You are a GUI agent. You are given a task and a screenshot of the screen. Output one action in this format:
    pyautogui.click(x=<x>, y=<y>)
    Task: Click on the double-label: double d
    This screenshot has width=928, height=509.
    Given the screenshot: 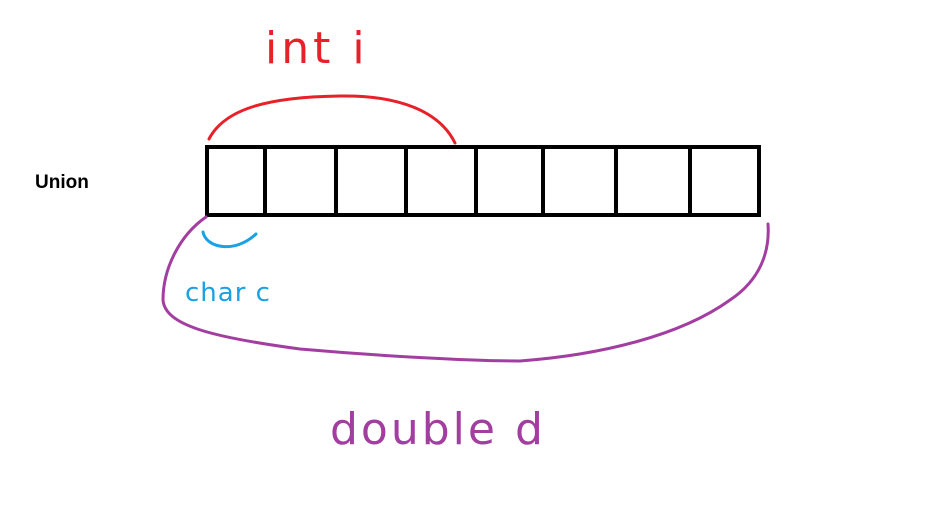 What is the action you would take?
    pyautogui.click(x=438, y=429)
    